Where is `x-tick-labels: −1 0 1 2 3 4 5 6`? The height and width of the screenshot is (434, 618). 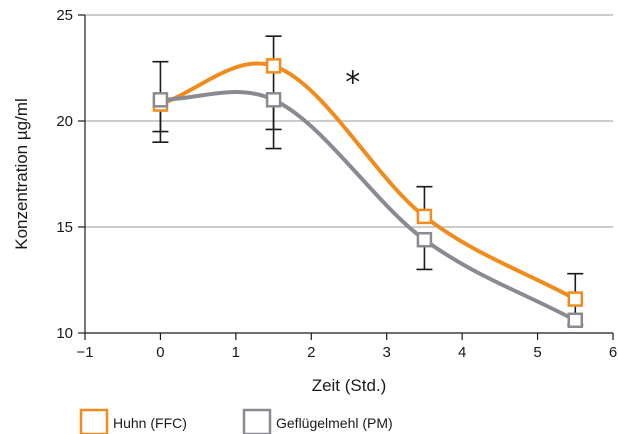 x-tick-labels: −1 0 1 2 3 4 5 6 is located at coordinates (346, 347).